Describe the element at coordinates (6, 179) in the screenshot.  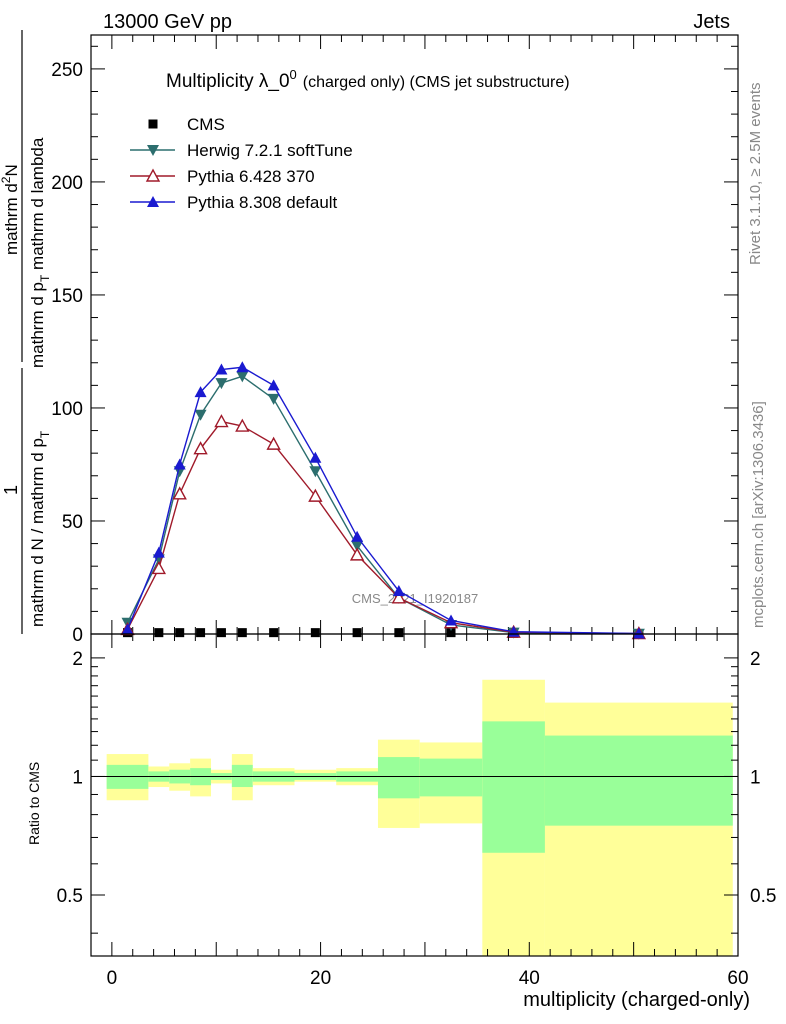
I see `y-label-numerator-sup: 2` at that location.